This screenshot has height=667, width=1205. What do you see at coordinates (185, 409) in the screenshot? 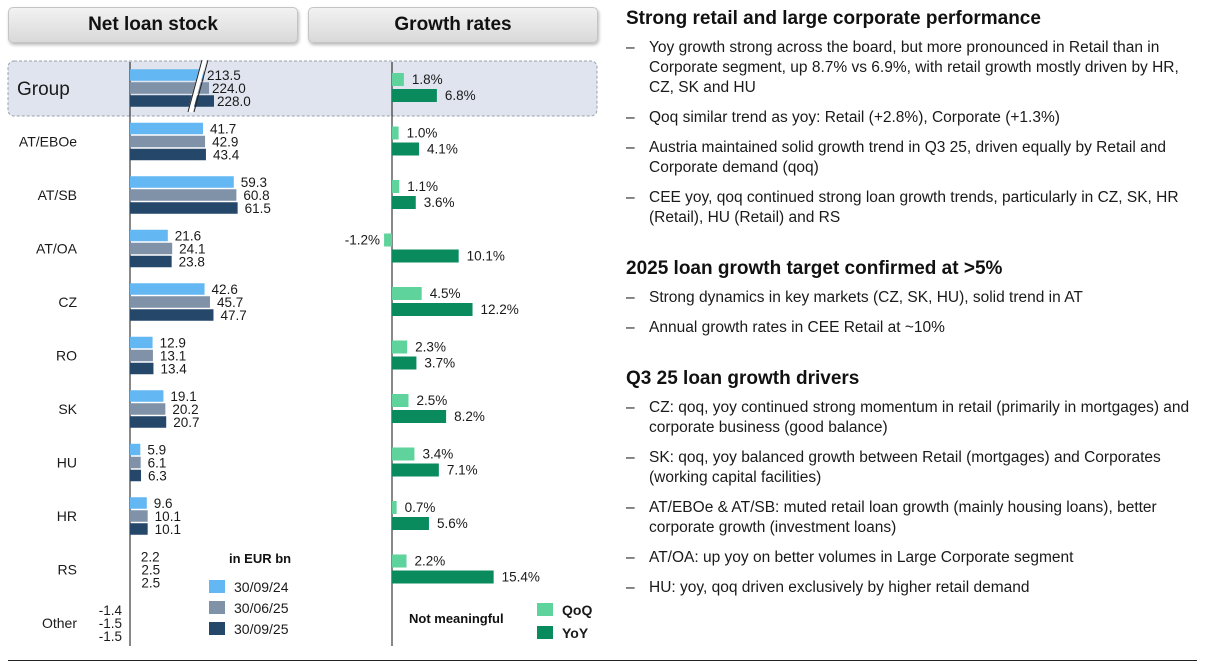
I see `loan-bar-label: 20.2` at bounding box center [185, 409].